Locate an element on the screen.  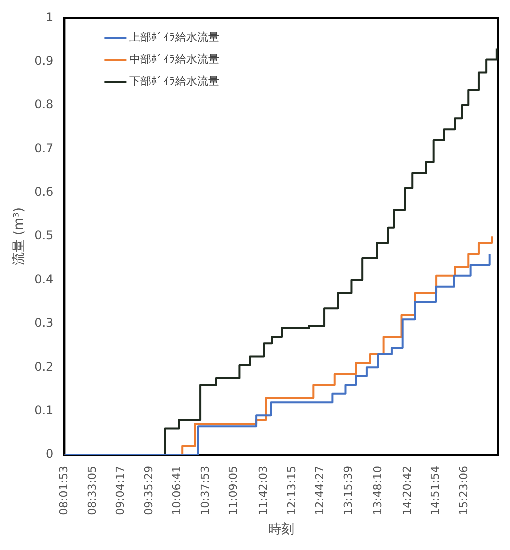
x-tick-label: 13:48:10 is located at coordinates (377, 491).